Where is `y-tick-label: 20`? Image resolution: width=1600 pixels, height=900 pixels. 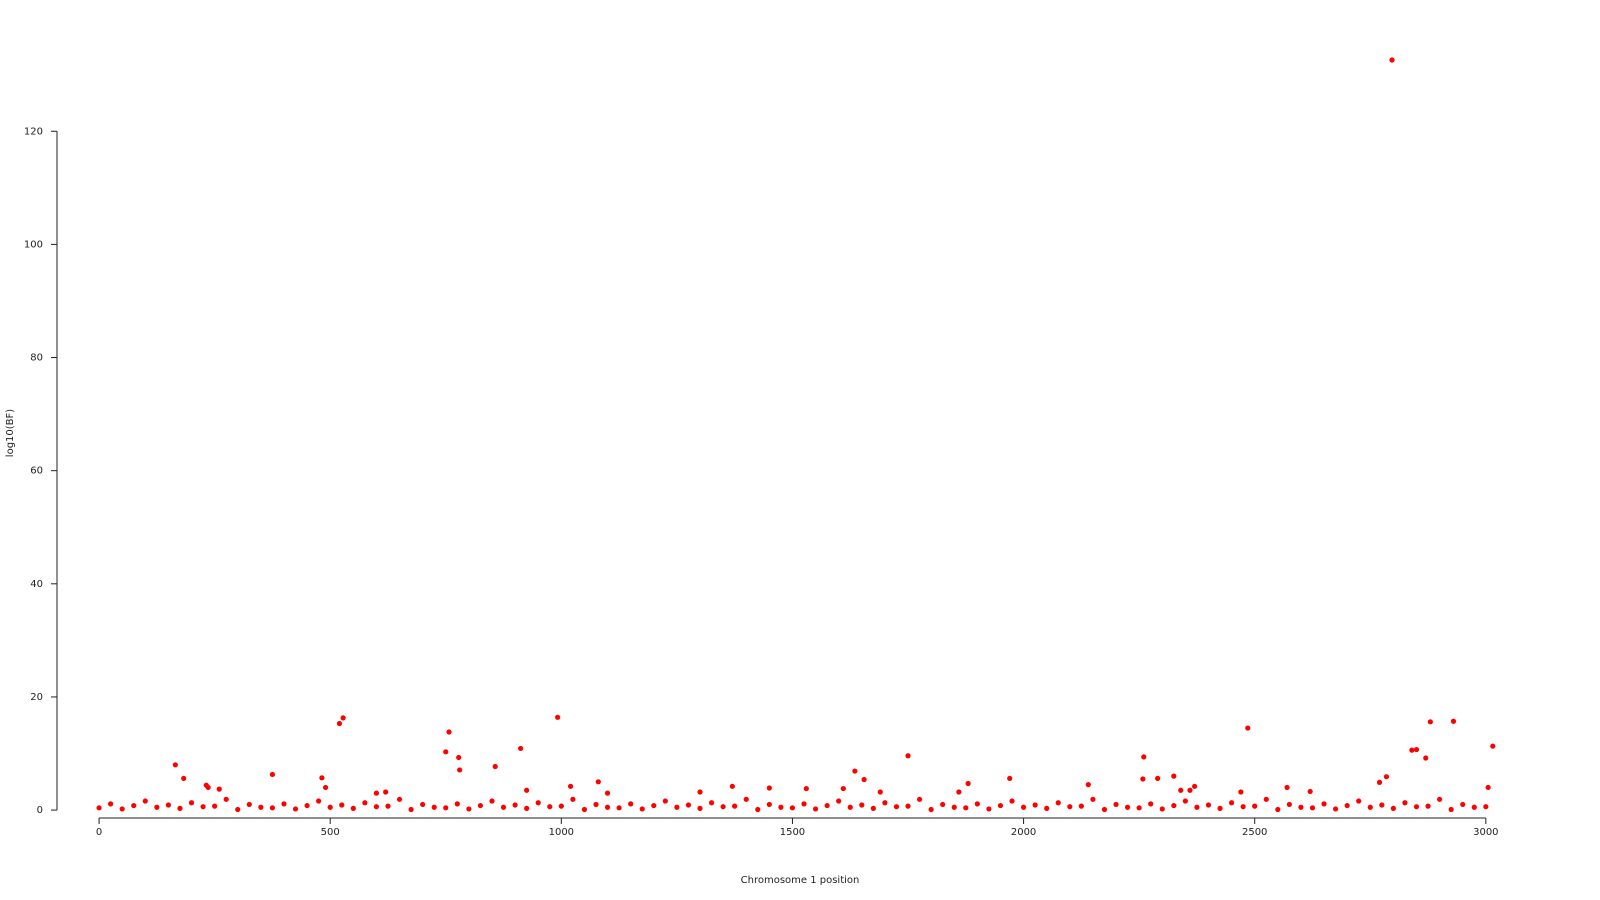
y-tick-label: 20 is located at coordinates (36, 697).